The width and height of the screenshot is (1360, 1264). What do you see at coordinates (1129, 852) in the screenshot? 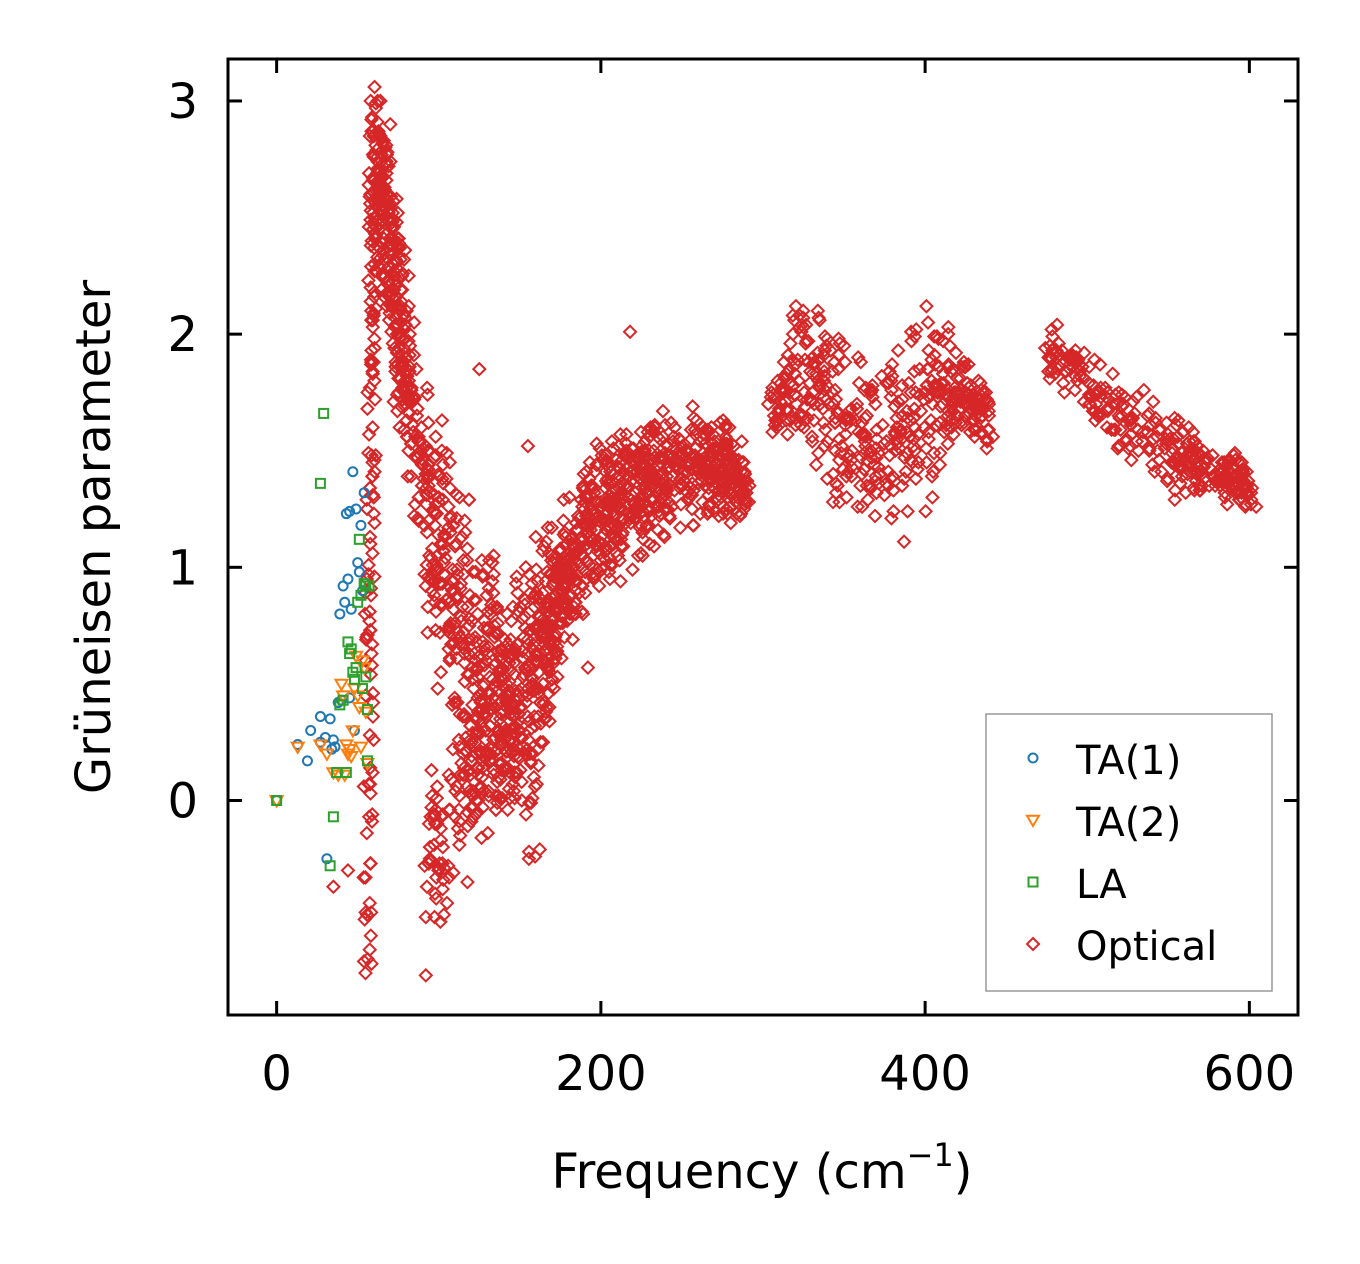
I see `legend-frame` at bounding box center [1129, 852].